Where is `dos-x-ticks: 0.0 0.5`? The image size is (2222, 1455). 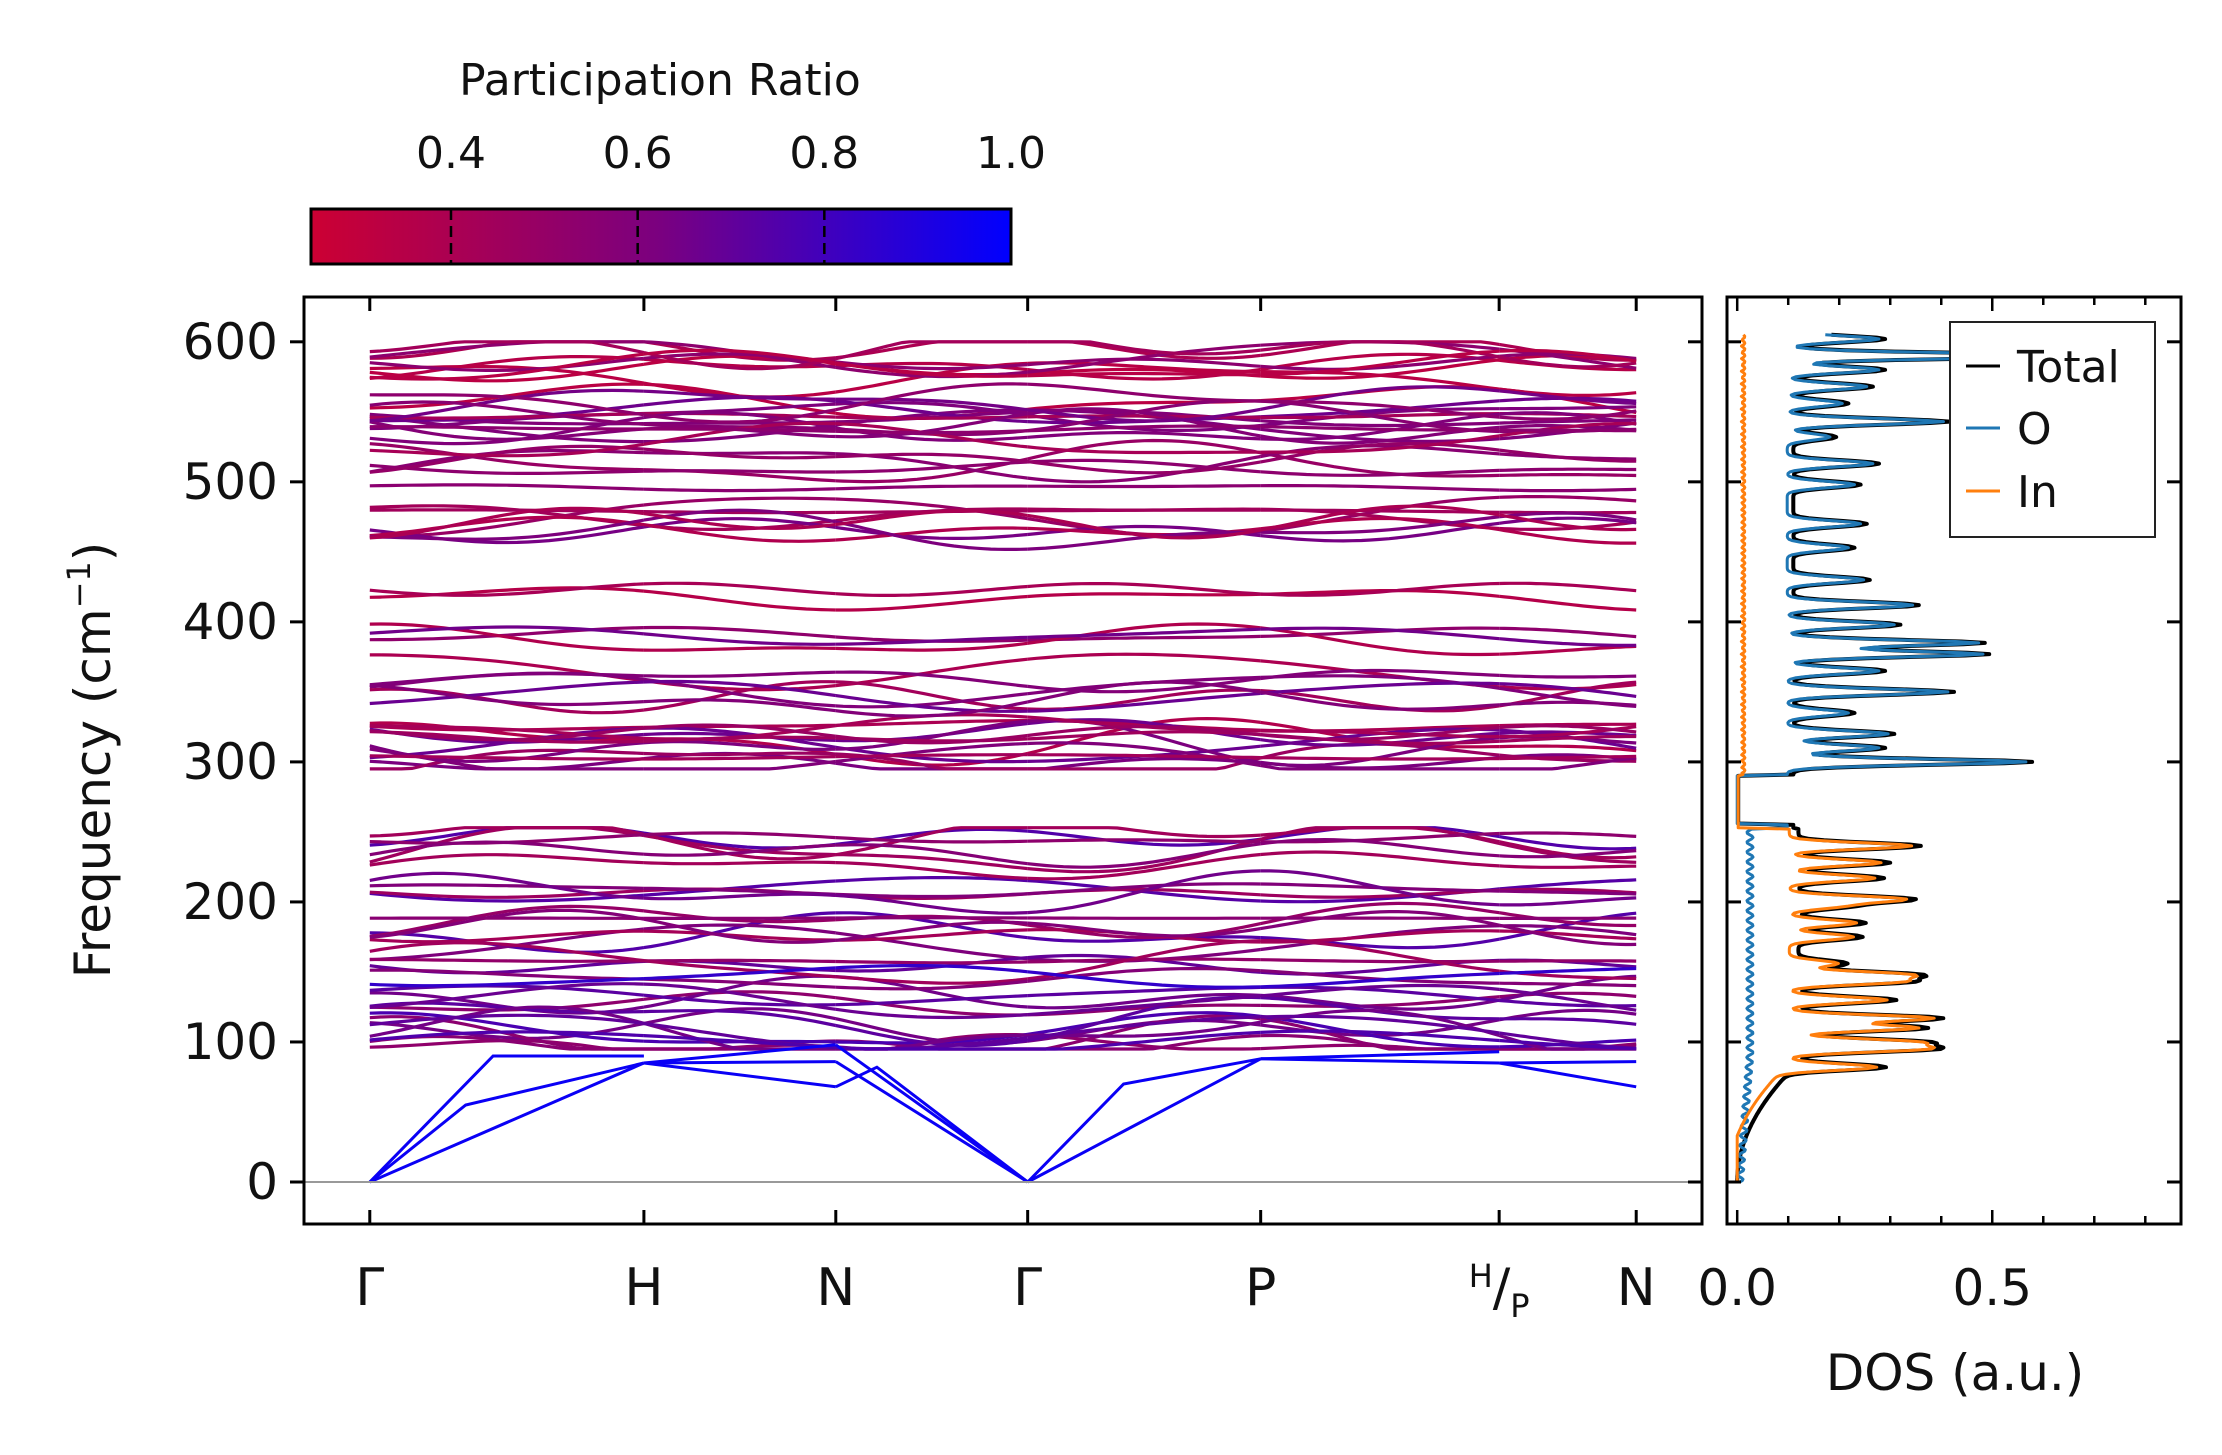
dos-x-ticks: 0.0 0.5 is located at coordinates (1922, 807).